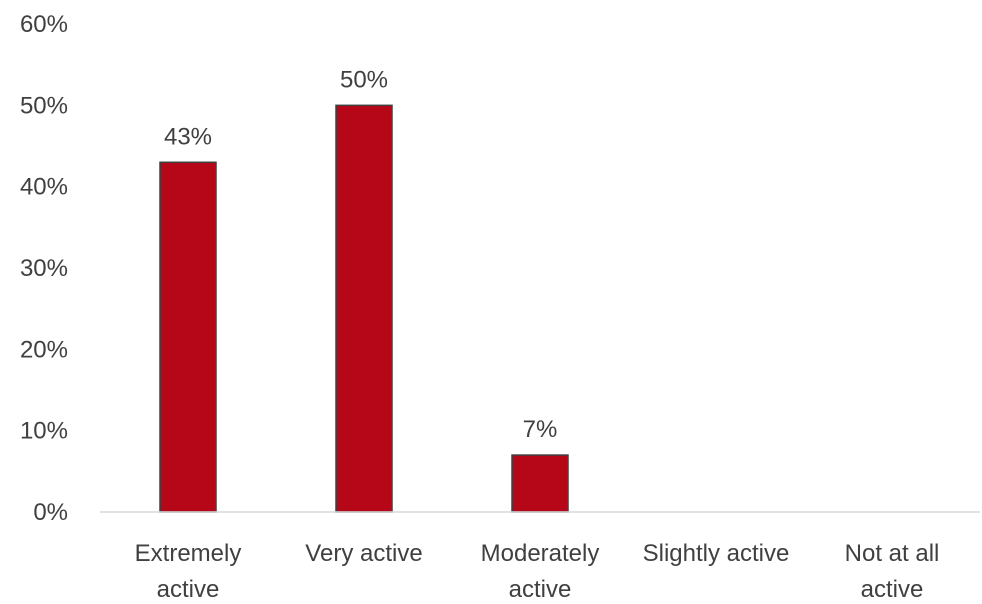  I want to click on category-label: Moderately active, so click(540, 571).